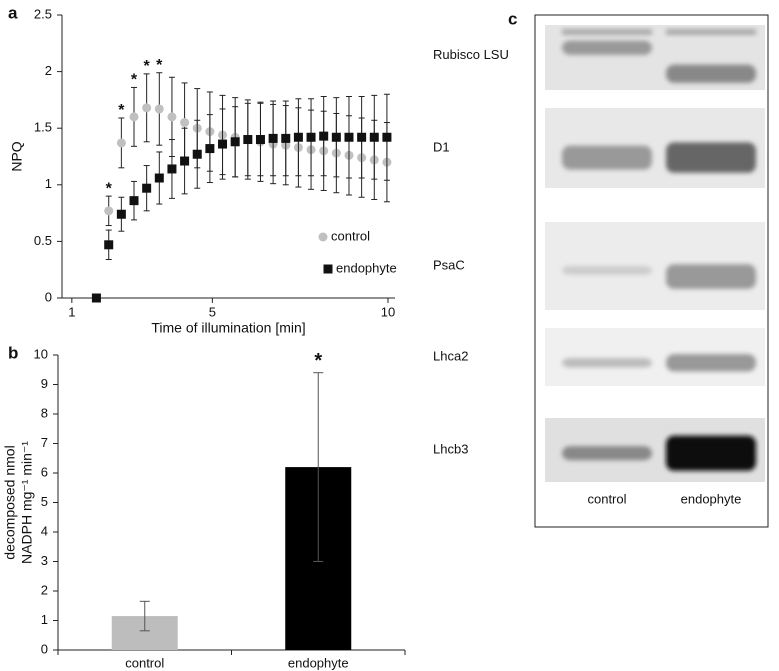  What do you see at coordinates (43, 240) in the screenshot?
I see `y-tick-label: 0.5` at bounding box center [43, 240].